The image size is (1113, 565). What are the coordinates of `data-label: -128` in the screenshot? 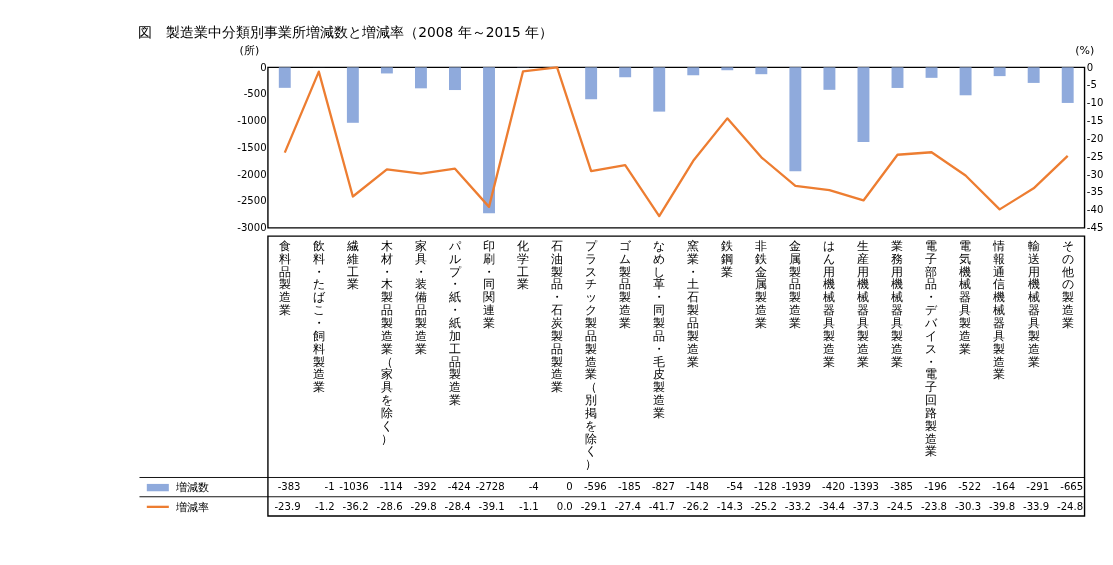 It's located at (765, 487).